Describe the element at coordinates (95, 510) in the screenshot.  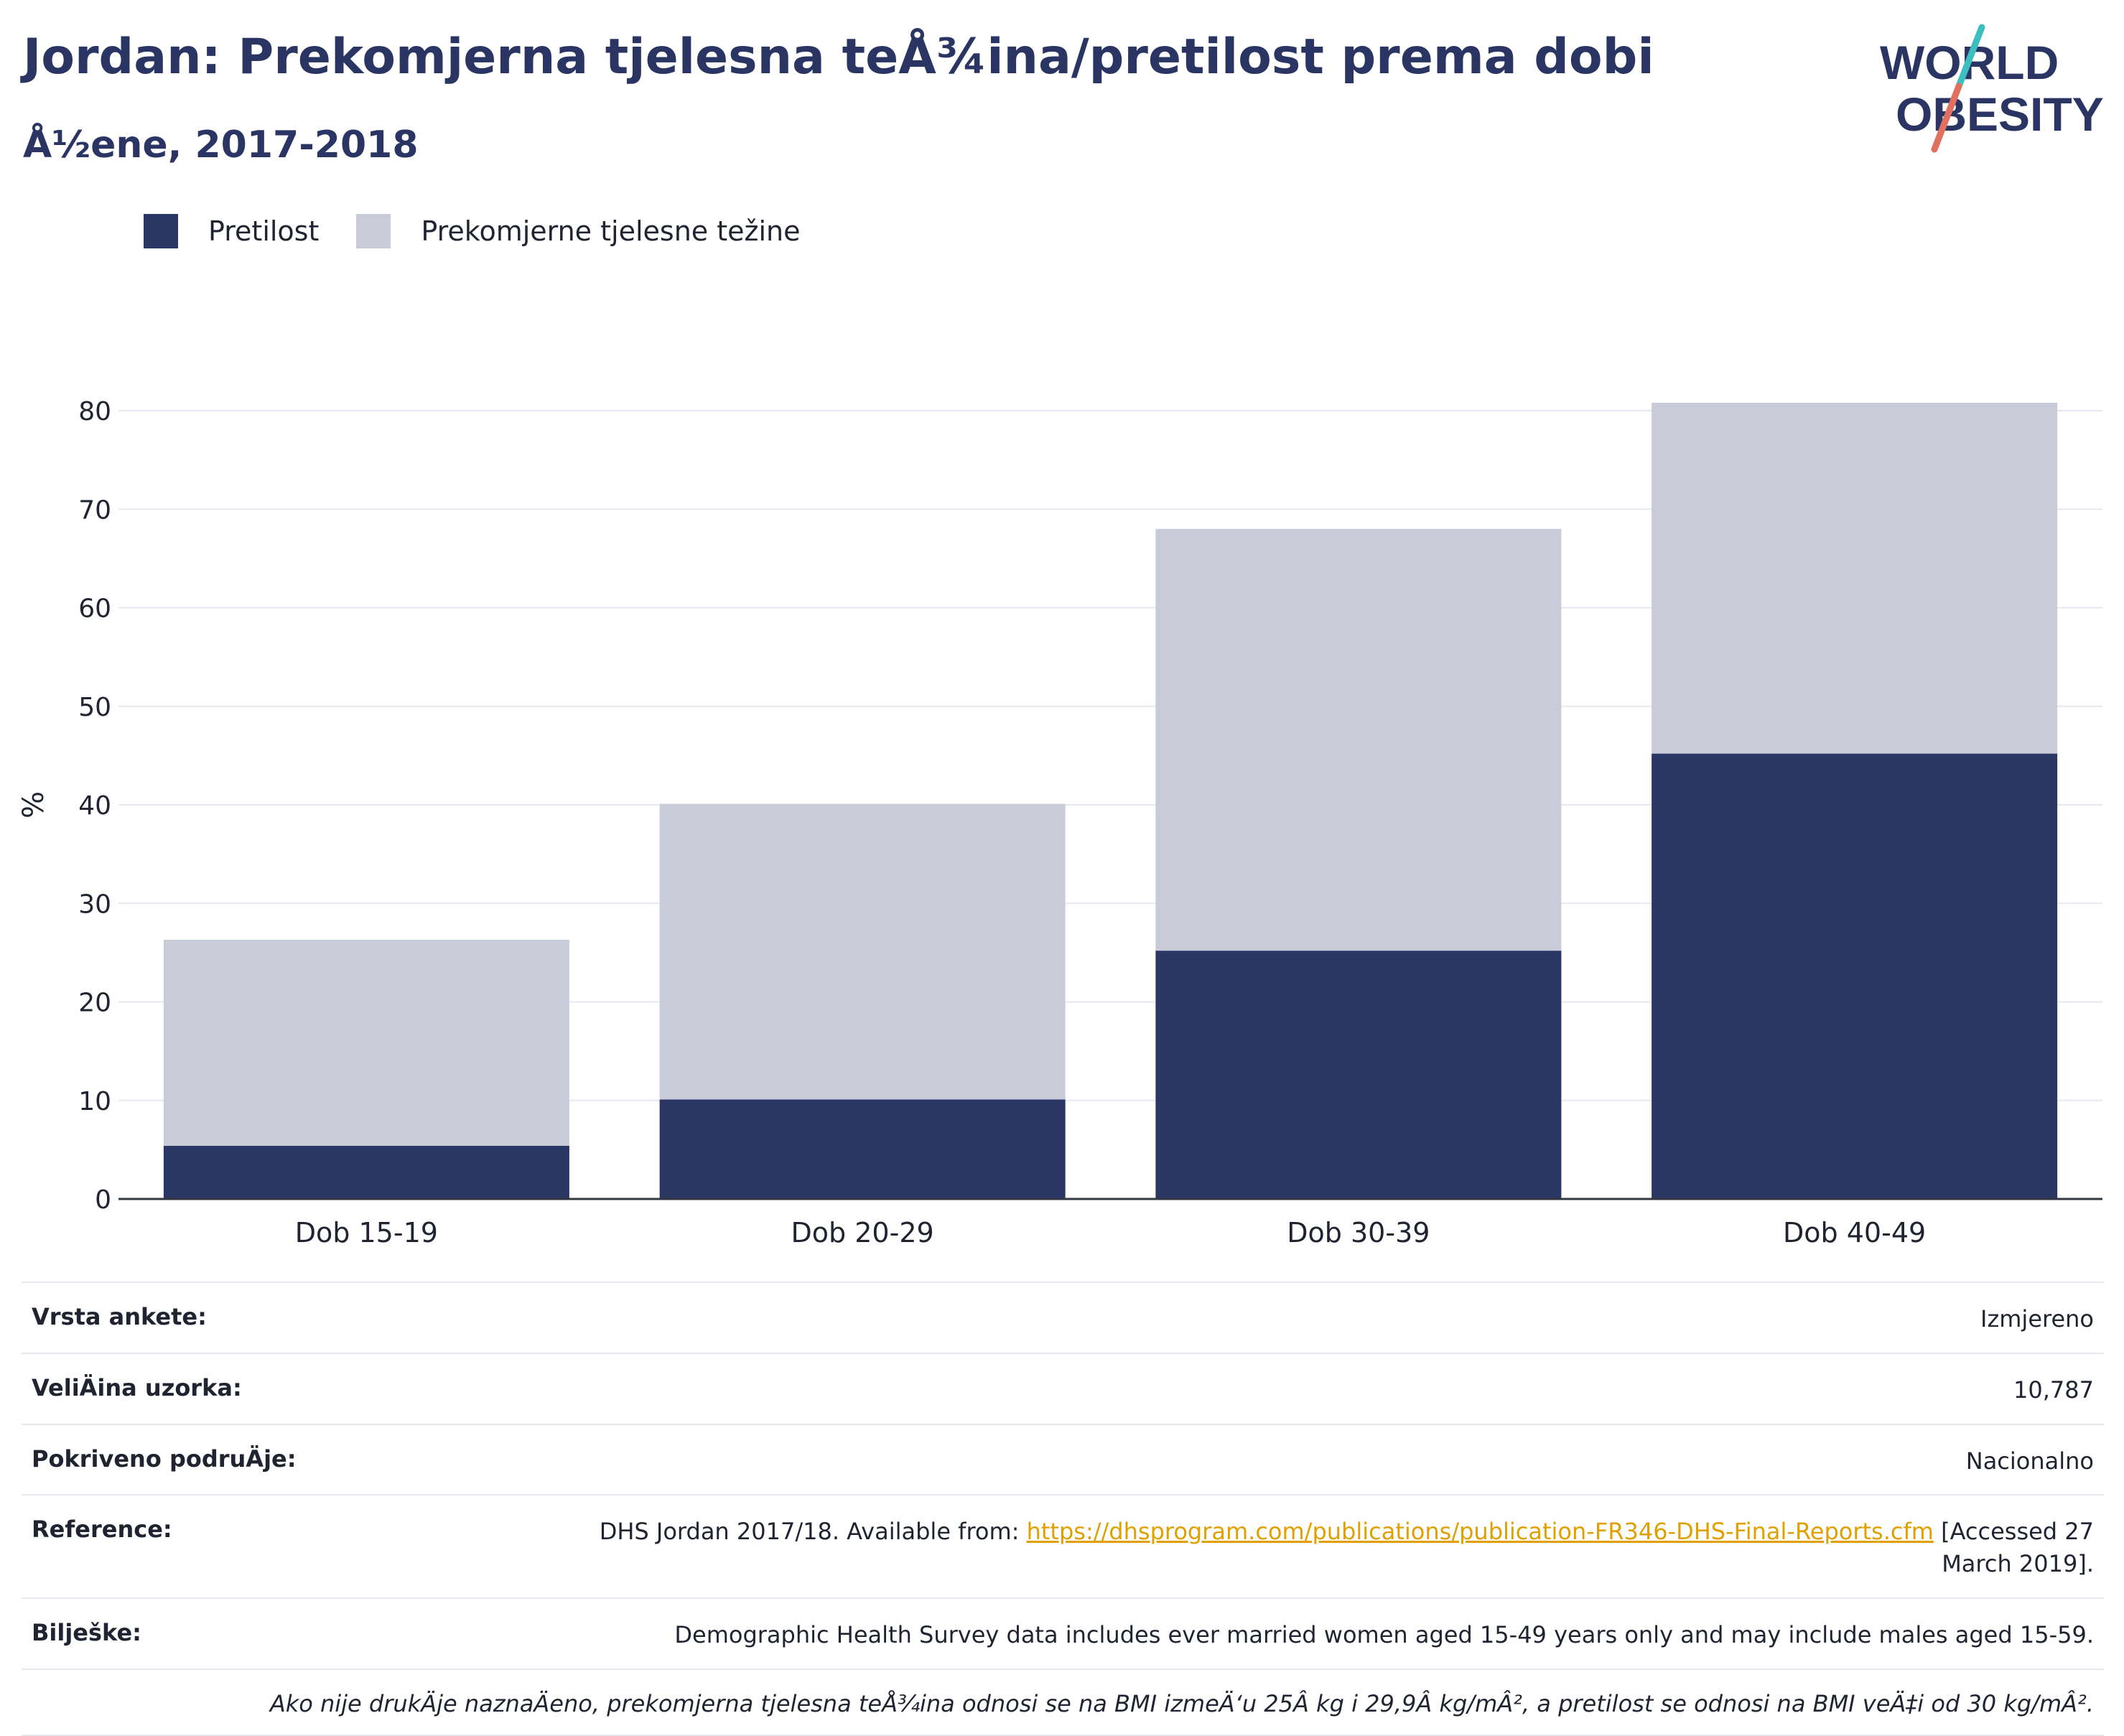
I see `y-tick-label: 70` at that location.